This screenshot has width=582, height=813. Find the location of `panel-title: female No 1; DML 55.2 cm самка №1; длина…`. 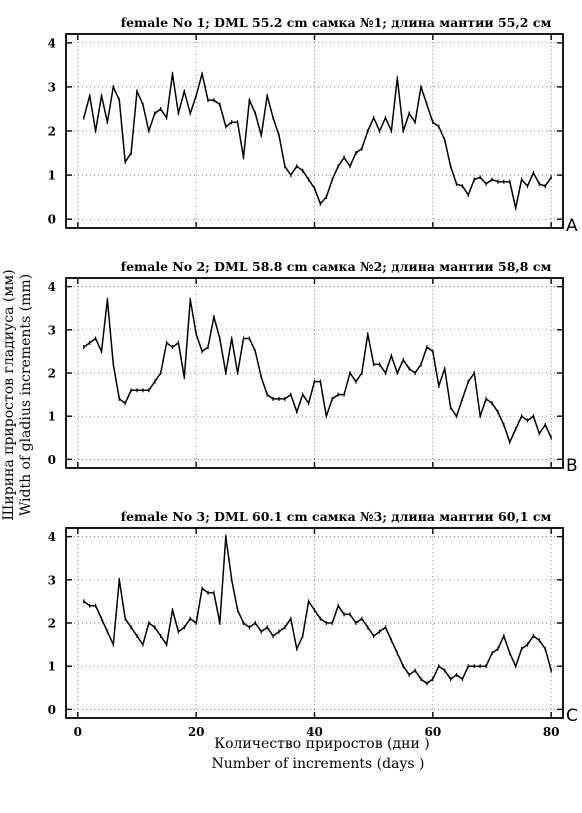

panel-title: female No 1; DML 55.2 cm самка №1; длина… is located at coordinates (336, 22).